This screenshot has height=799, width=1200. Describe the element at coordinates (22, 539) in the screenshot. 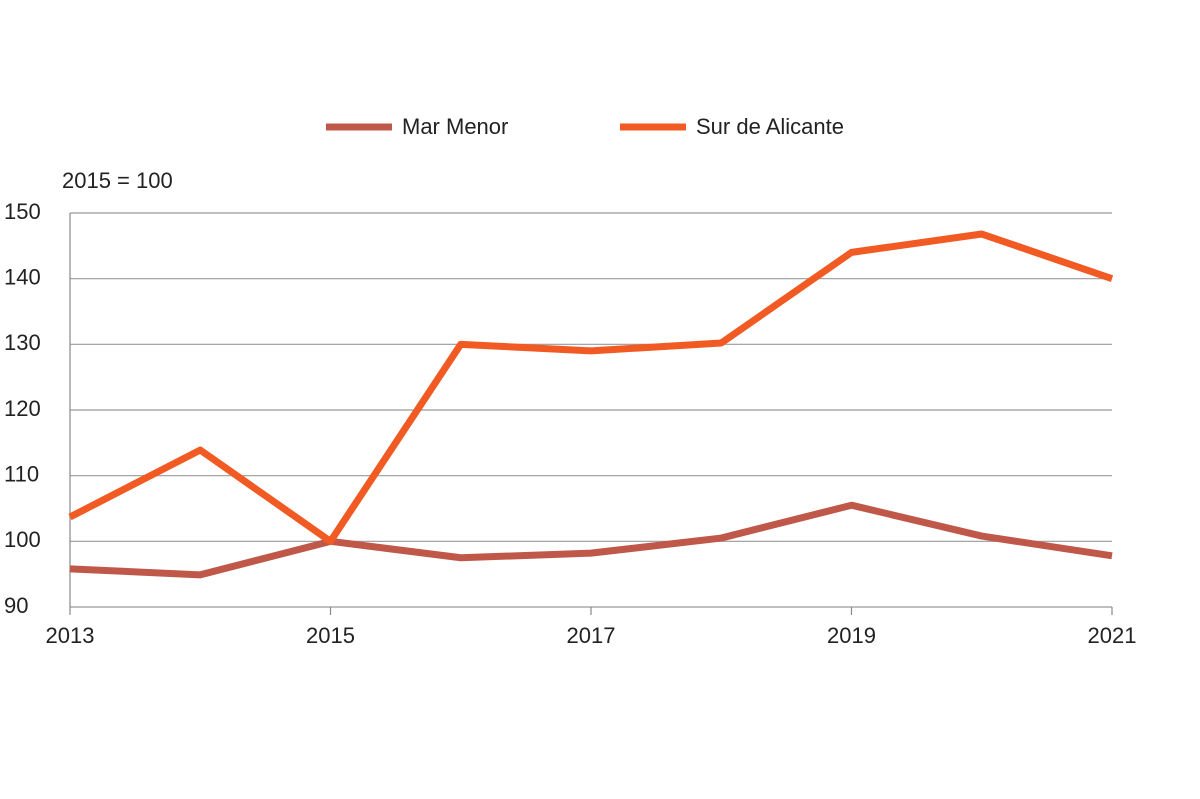

I see `y-tick-label: 100` at that location.